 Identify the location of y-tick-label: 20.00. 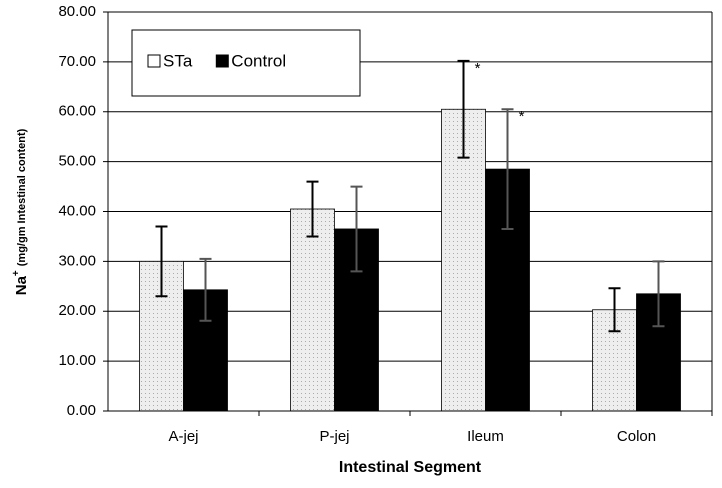
(77, 310).